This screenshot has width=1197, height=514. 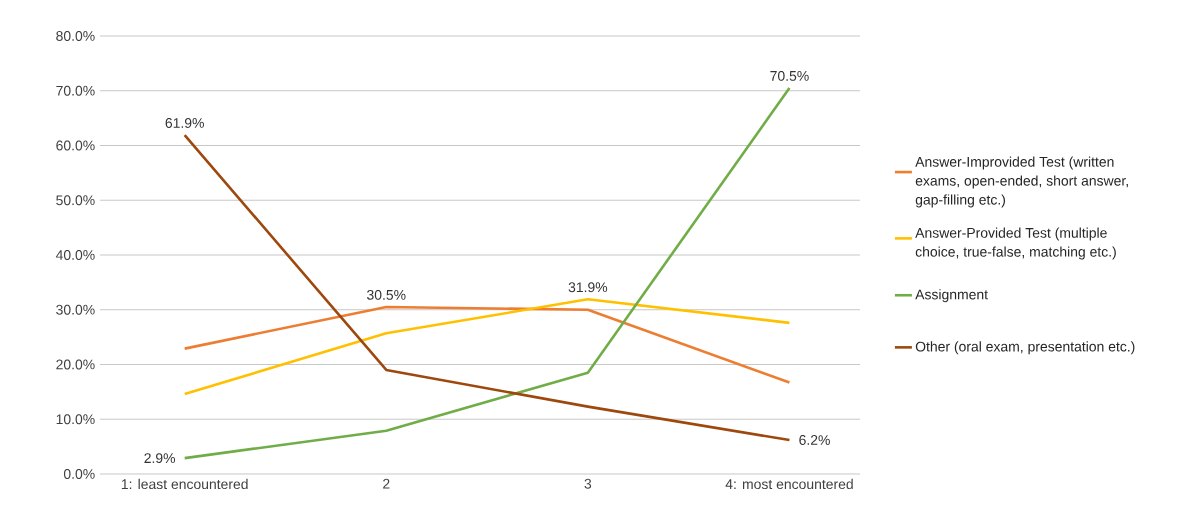 What do you see at coordinates (1025, 348) in the screenshot?
I see `legend-label: Other (oral exam, presentation etc.)` at bounding box center [1025, 348].